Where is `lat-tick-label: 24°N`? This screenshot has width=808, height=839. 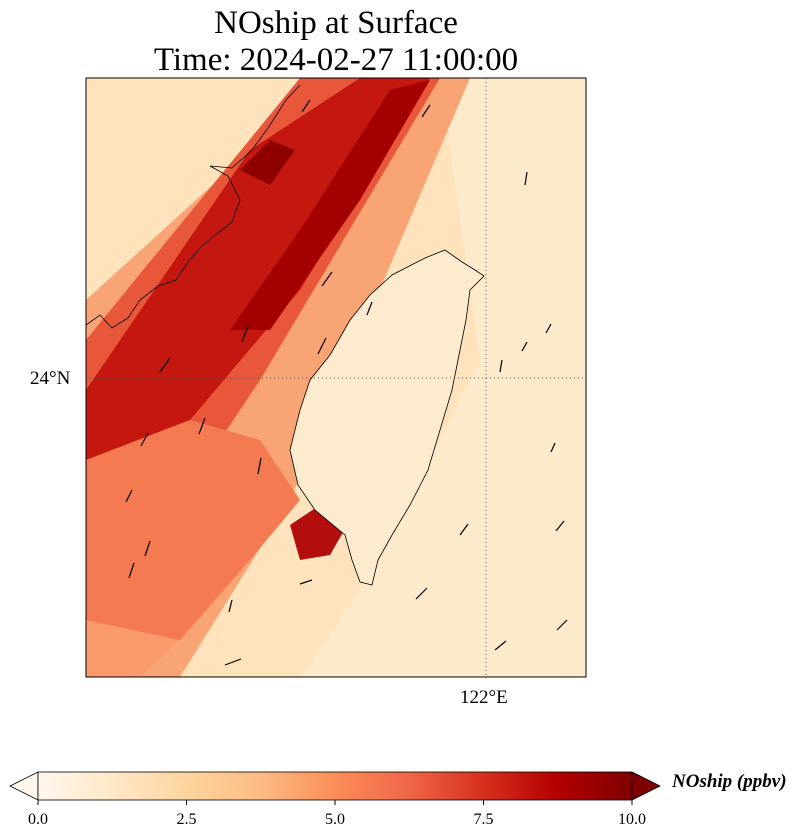 lat-tick-label: 24°N is located at coordinates (50, 378).